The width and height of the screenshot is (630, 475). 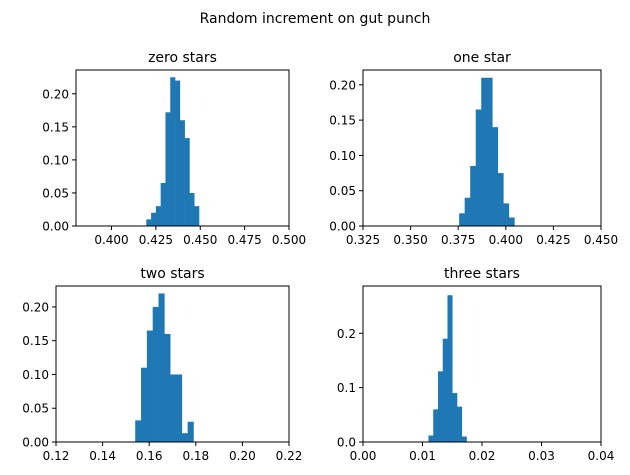 I want to click on x-tick-label: 0.20, so click(x=242, y=456).